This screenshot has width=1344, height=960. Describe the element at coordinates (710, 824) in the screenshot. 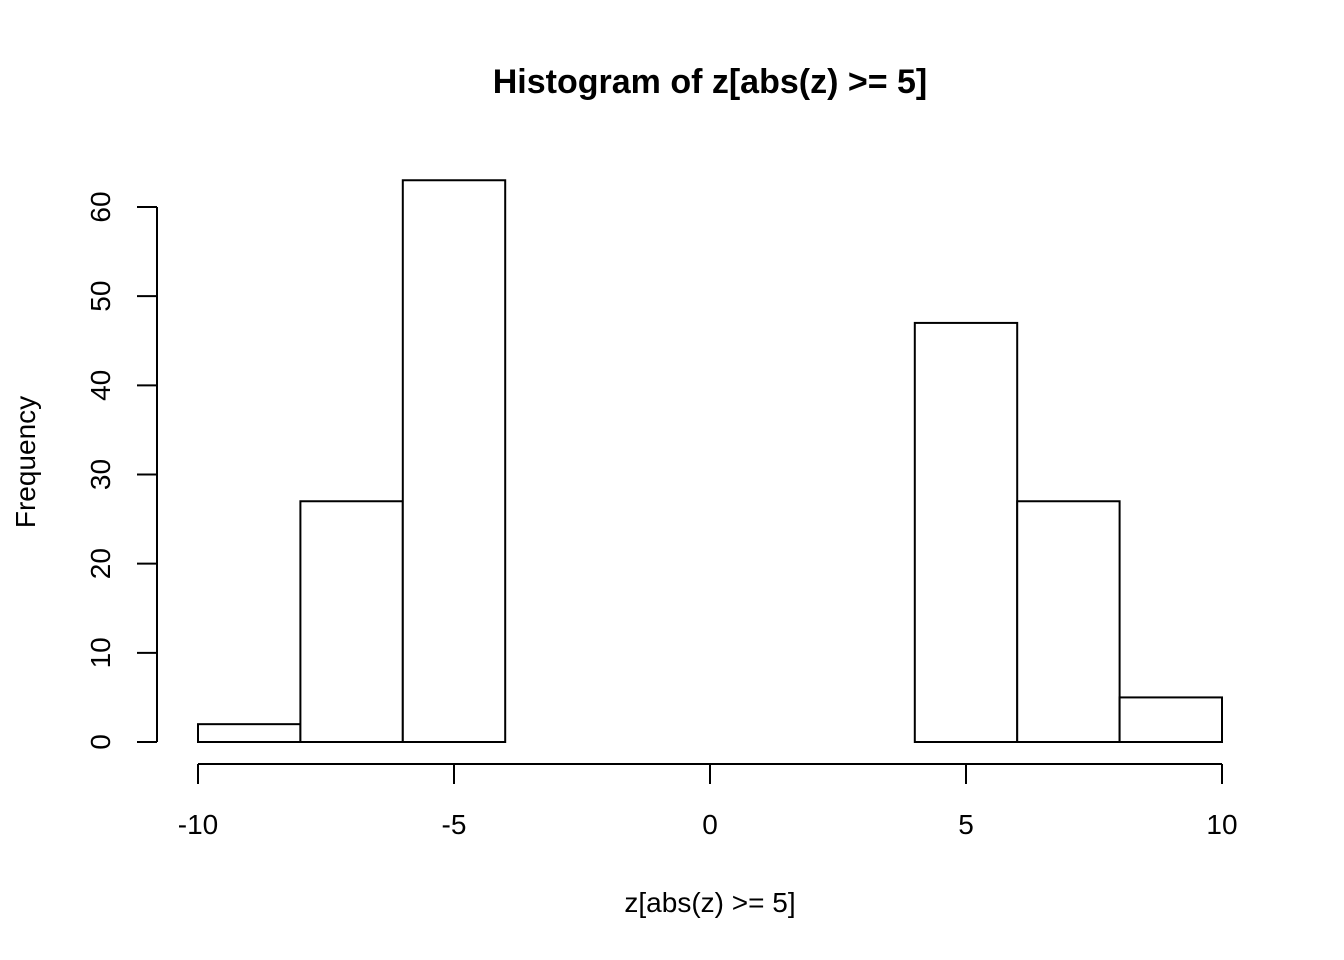

I see `x-tick-label-2: 0` at that location.